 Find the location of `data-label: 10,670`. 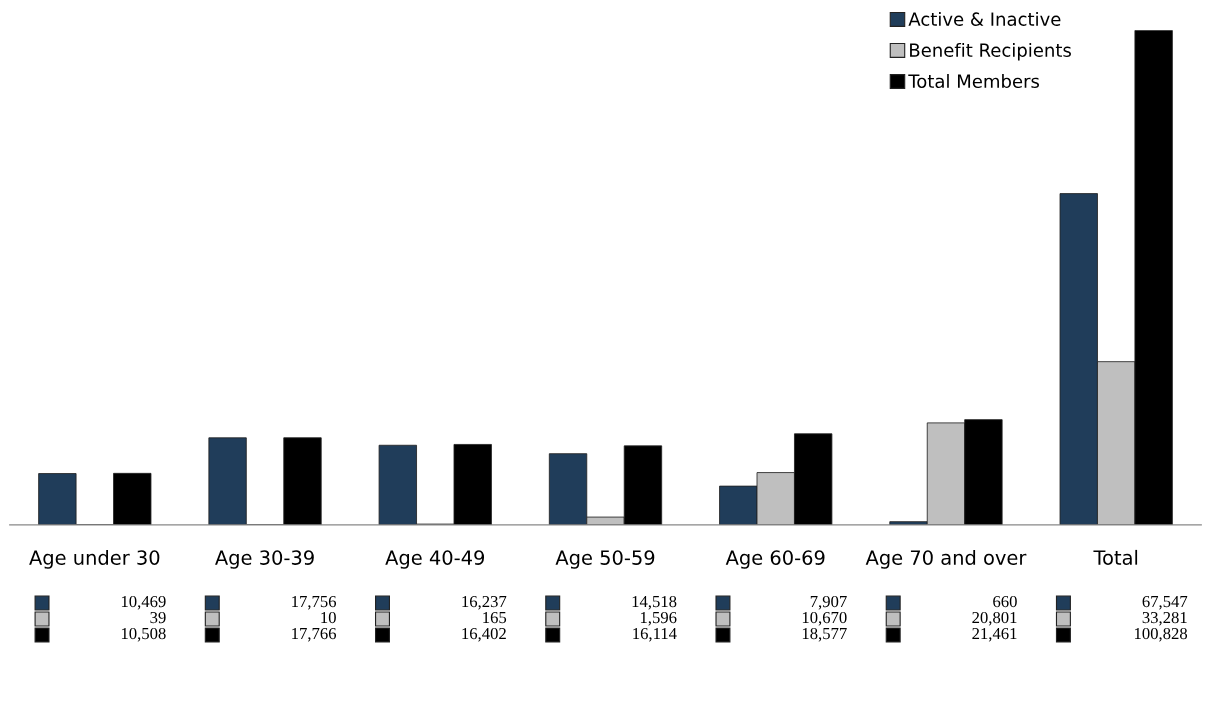

data-label: 10,670 is located at coordinates (824, 618).